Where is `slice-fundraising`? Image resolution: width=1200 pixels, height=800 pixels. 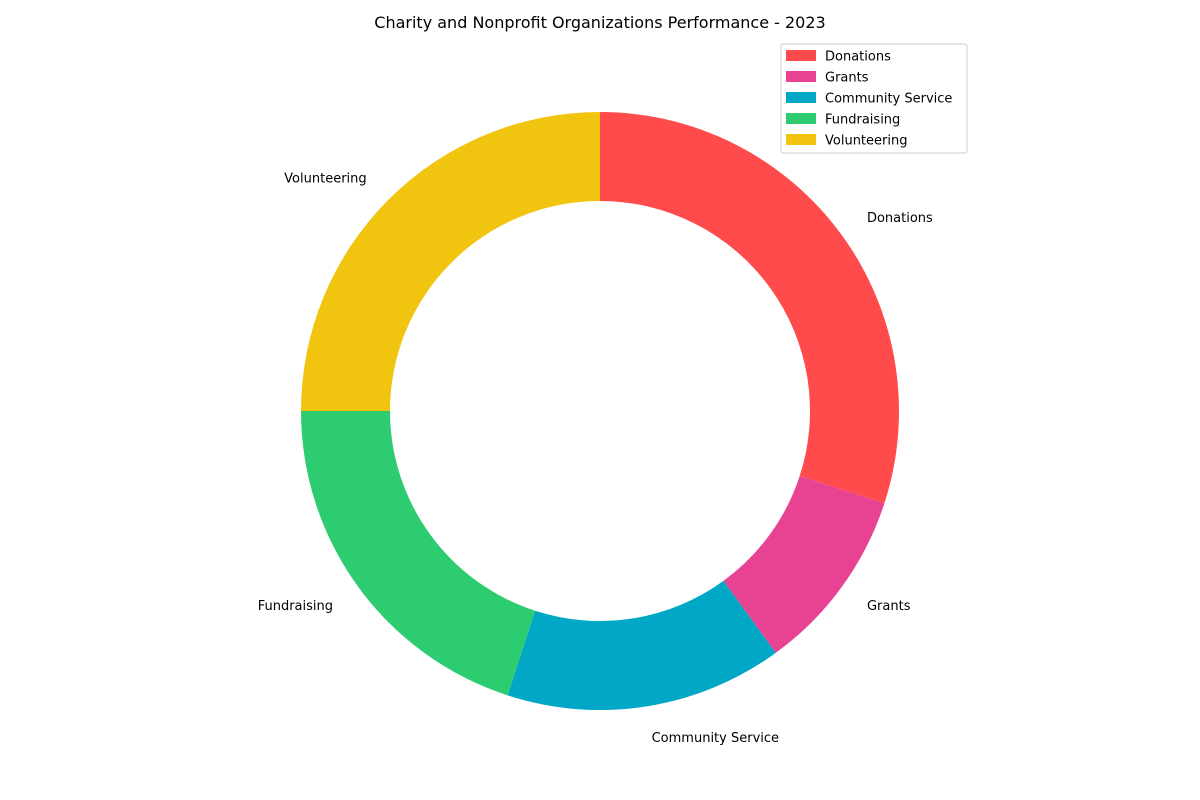 slice-fundraising is located at coordinates (418, 553).